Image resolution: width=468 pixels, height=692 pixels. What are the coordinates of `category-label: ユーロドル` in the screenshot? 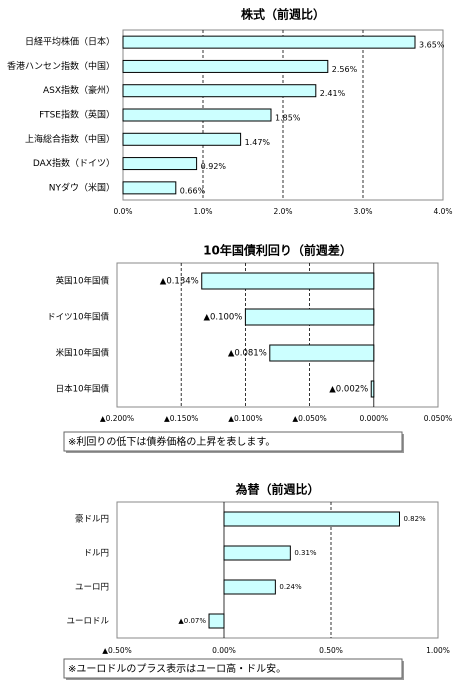 It's located at (87, 622).